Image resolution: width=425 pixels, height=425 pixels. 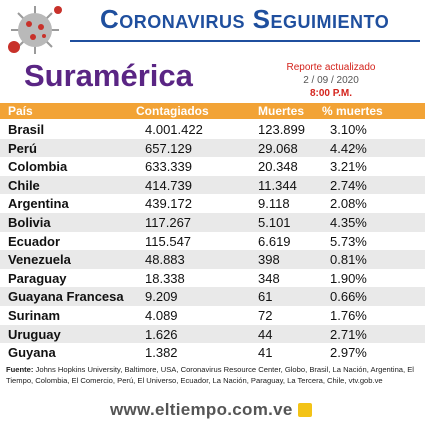 I want to click on cell: 3.10%, so click(x=348, y=129).